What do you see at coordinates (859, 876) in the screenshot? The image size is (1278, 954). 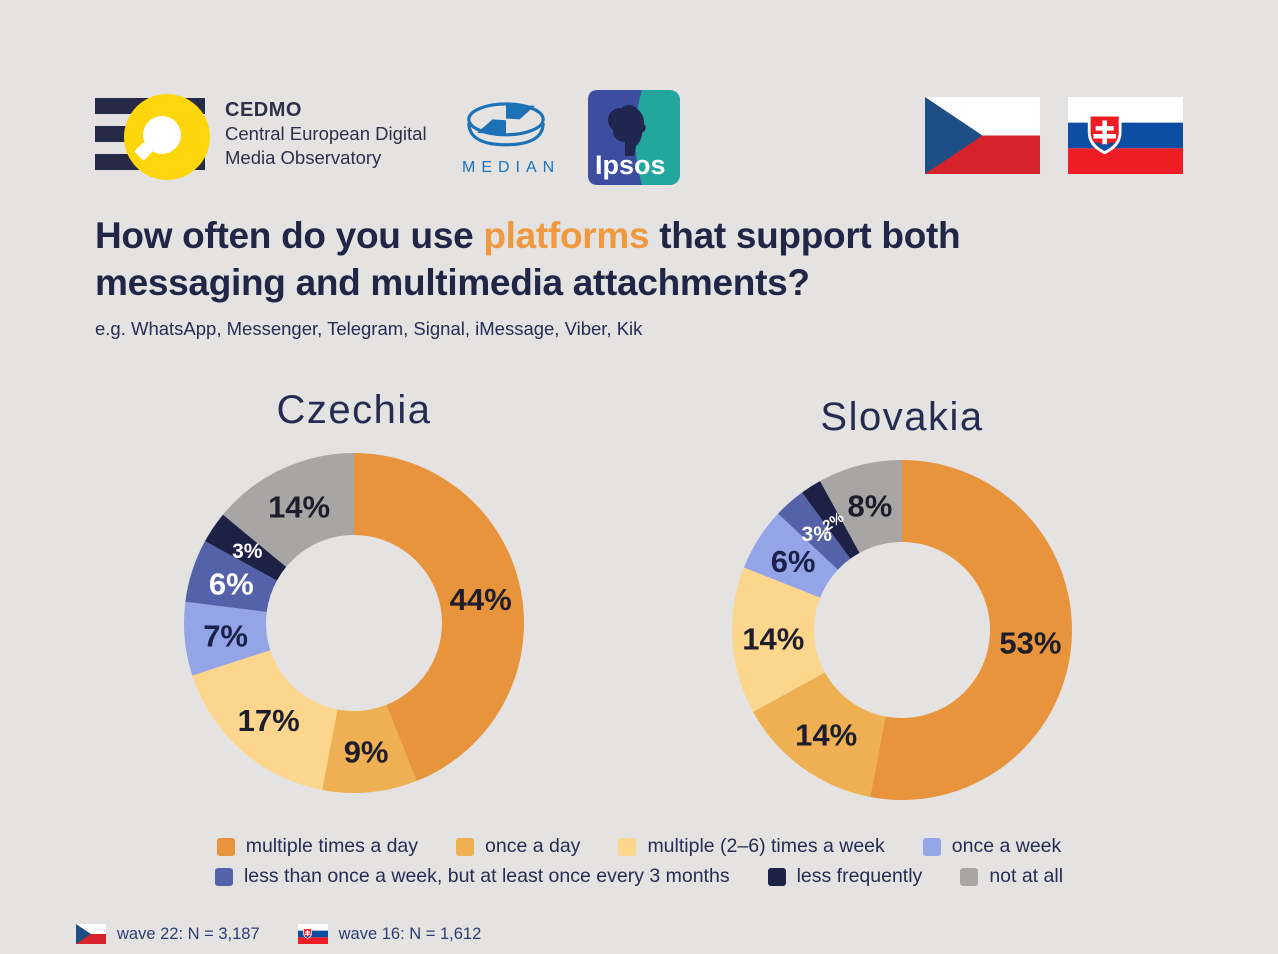 I see `legend-label: less frequently` at bounding box center [859, 876].